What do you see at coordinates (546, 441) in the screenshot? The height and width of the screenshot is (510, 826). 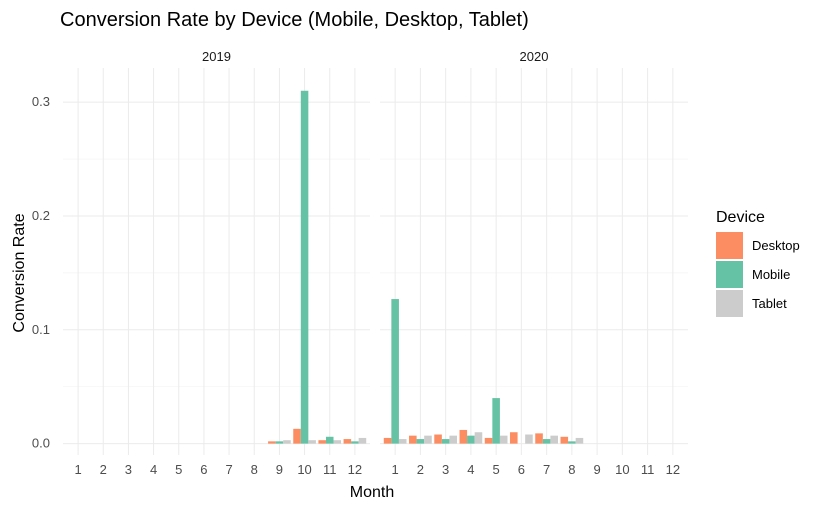 I see `bar-mobile-2020-m7` at bounding box center [546, 441].